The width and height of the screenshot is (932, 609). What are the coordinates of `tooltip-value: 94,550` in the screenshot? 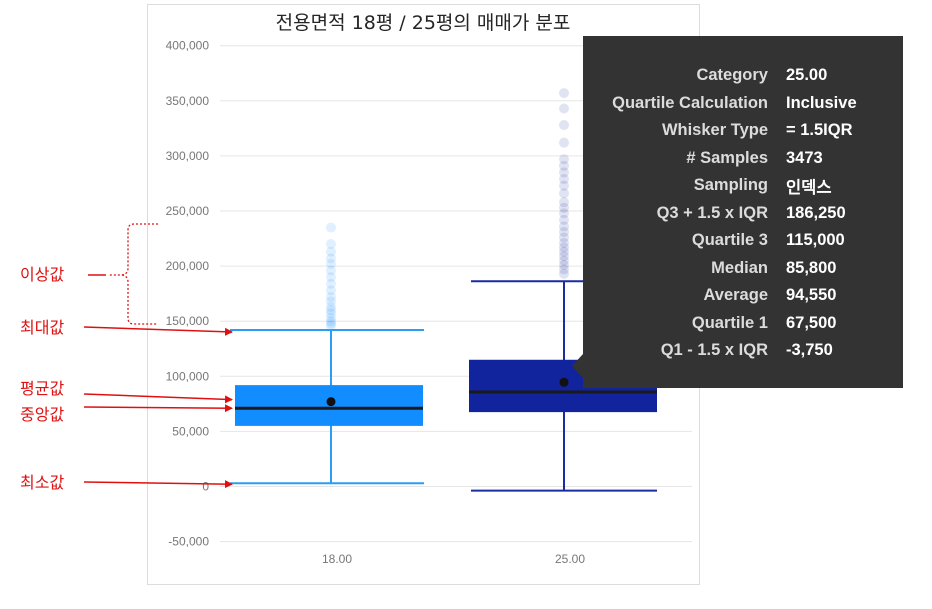 It's located at (811, 295).